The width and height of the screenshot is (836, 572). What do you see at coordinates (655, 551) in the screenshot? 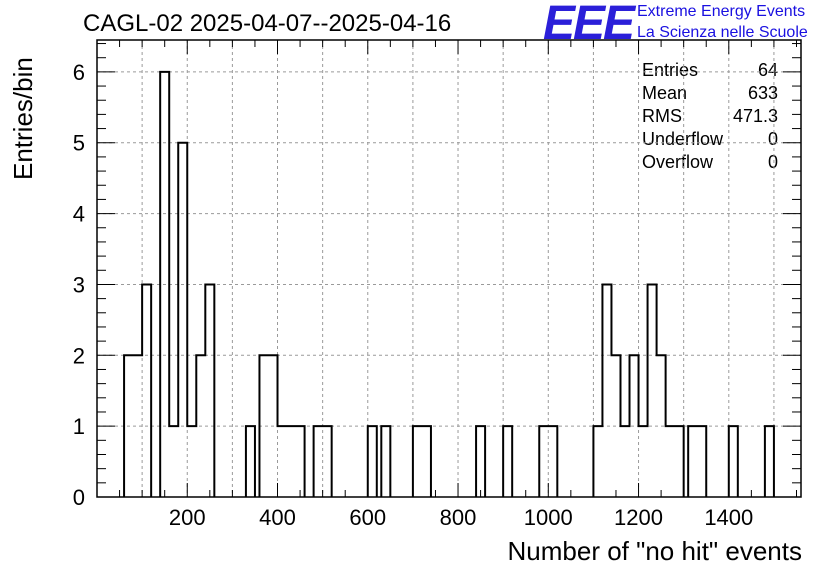
I see `x-axis-label: Number of "no hit" events` at bounding box center [655, 551].